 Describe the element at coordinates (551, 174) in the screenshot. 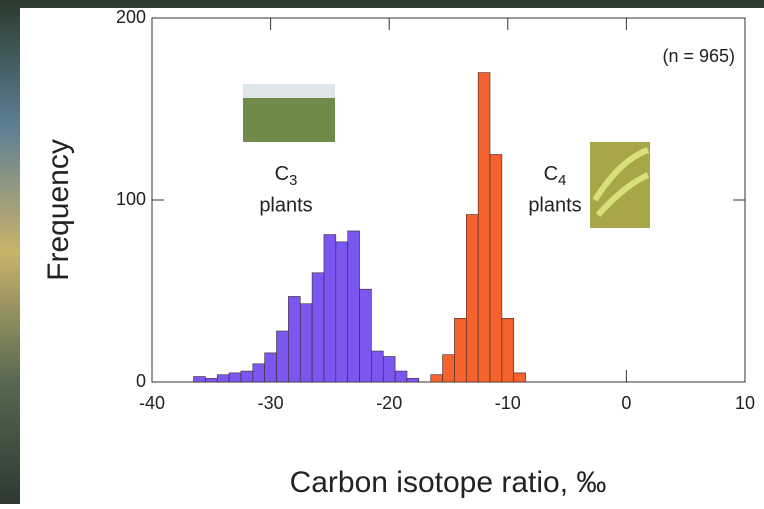

I see `c4-base: C` at that location.